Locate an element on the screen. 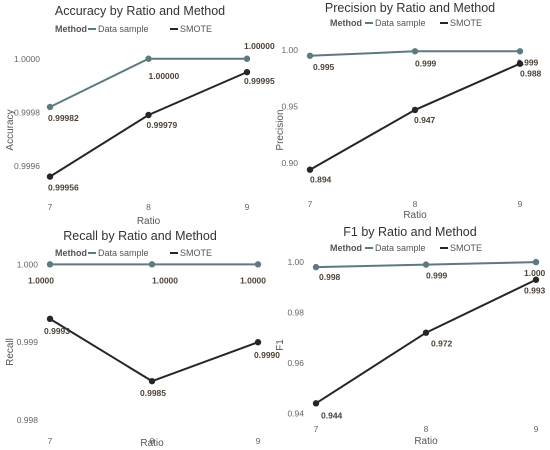  y-tick-label: 0.95 is located at coordinates (289, 107).